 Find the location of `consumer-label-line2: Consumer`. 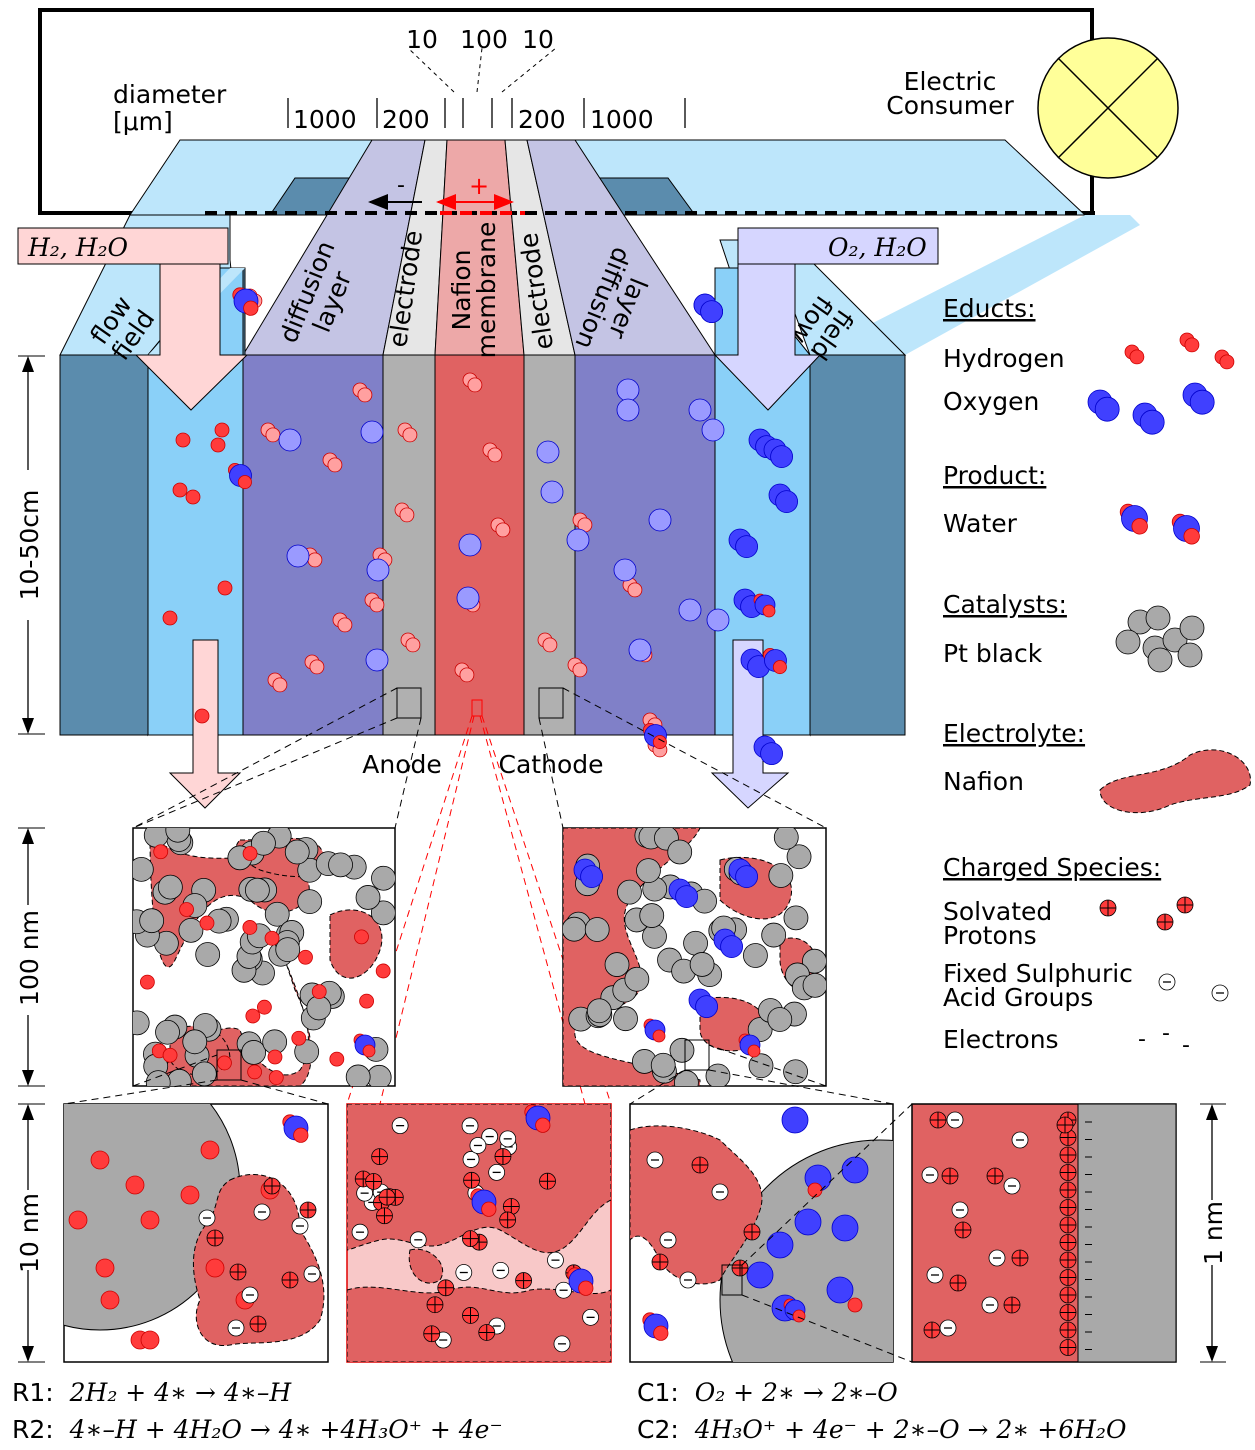

consumer-label-line2: Consumer is located at coordinates (950, 105).